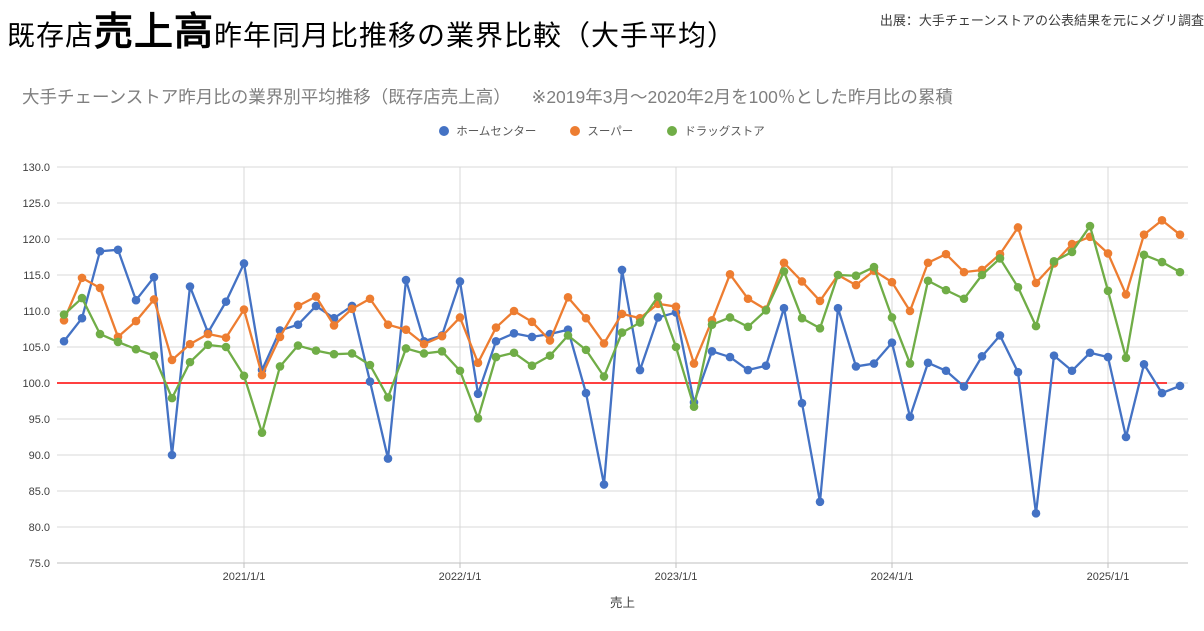 This screenshot has width=1204, height=631. What do you see at coordinates (51, 35) in the screenshot?
I see `page-title-prefix: 既存店` at bounding box center [51, 35].